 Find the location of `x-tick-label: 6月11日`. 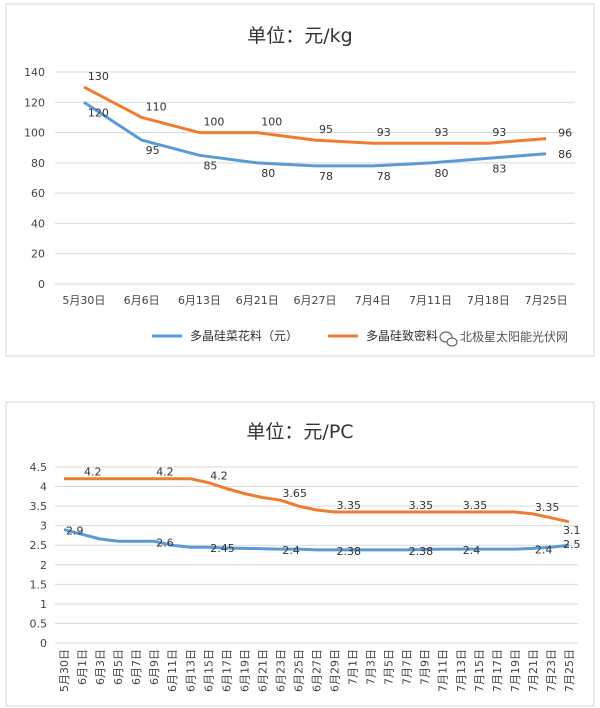

x-tick-label: 6月11日 is located at coordinates (172, 670).